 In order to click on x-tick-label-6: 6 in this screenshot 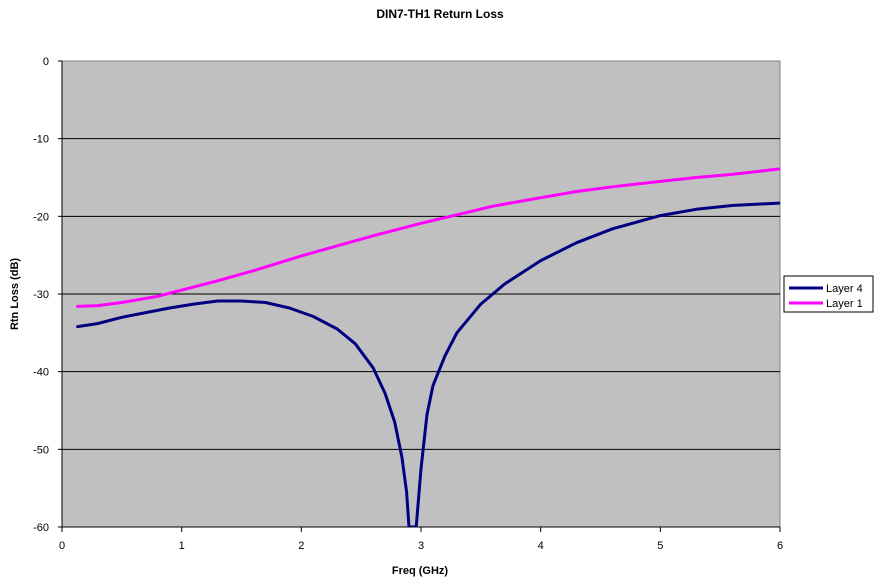, I will do `click(780, 546)`.